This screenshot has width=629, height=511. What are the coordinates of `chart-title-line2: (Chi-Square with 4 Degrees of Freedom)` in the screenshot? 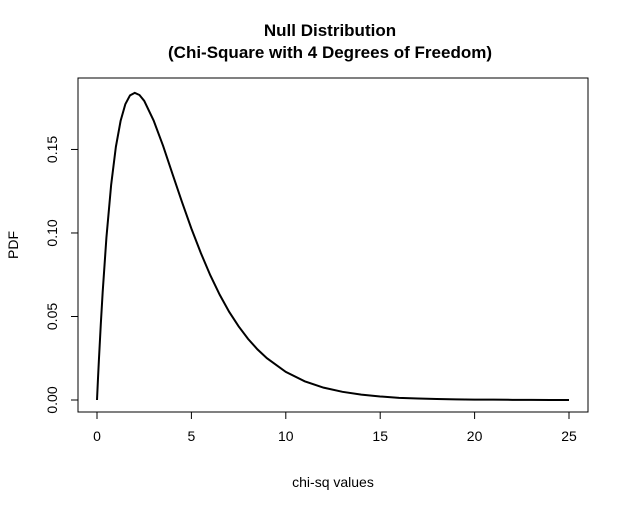 It's located at (330, 52).